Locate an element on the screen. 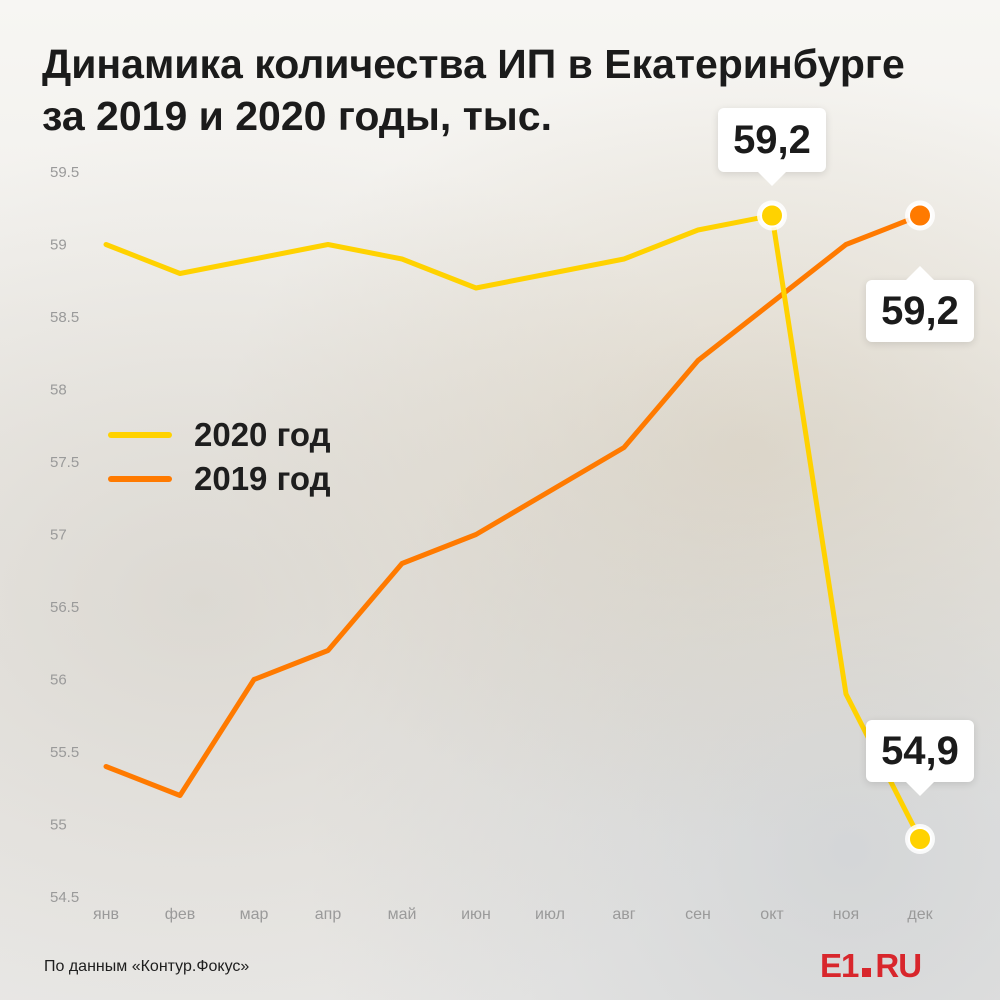 The width and height of the screenshot is (1000, 1000). x-tick-label: дек is located at coordinates (920, 914).